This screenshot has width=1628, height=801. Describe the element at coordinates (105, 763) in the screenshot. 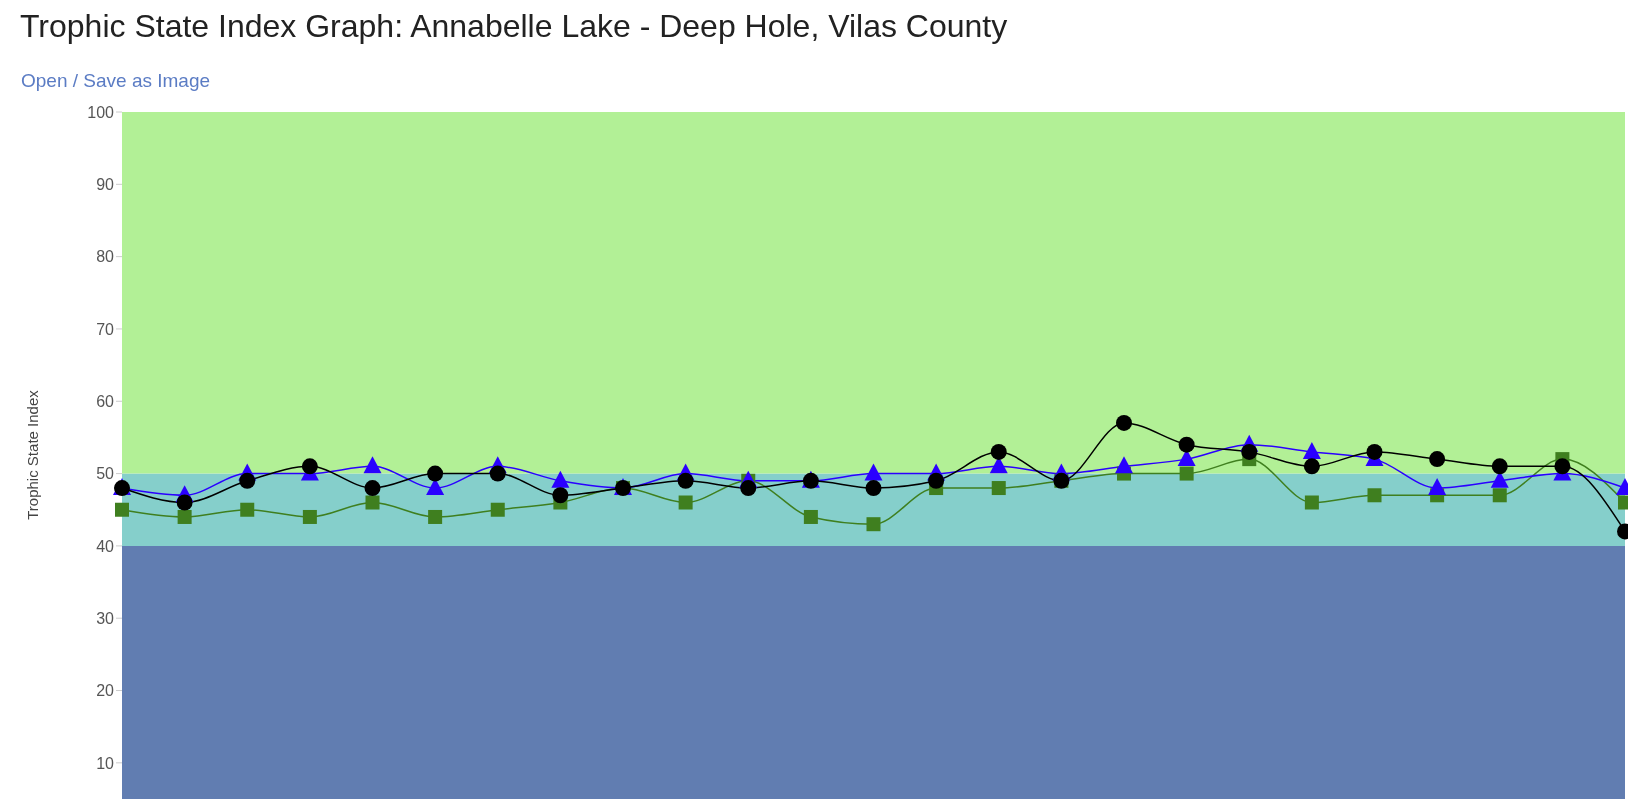

I see `y-tick-label: 10` at that location.